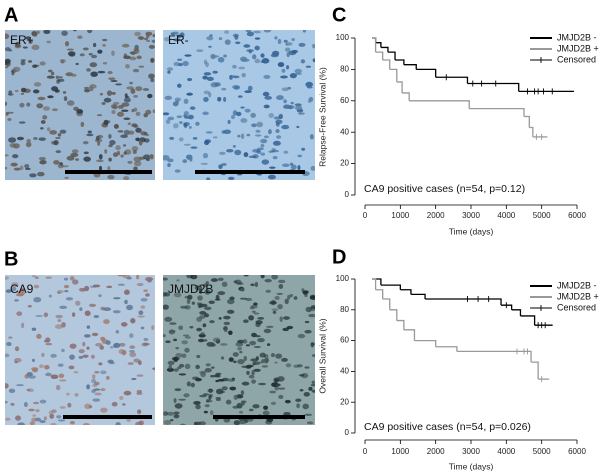 The width and height of the screenshot is (600, 474). I want to click on y-tick-label: 100, so click(343, 278).